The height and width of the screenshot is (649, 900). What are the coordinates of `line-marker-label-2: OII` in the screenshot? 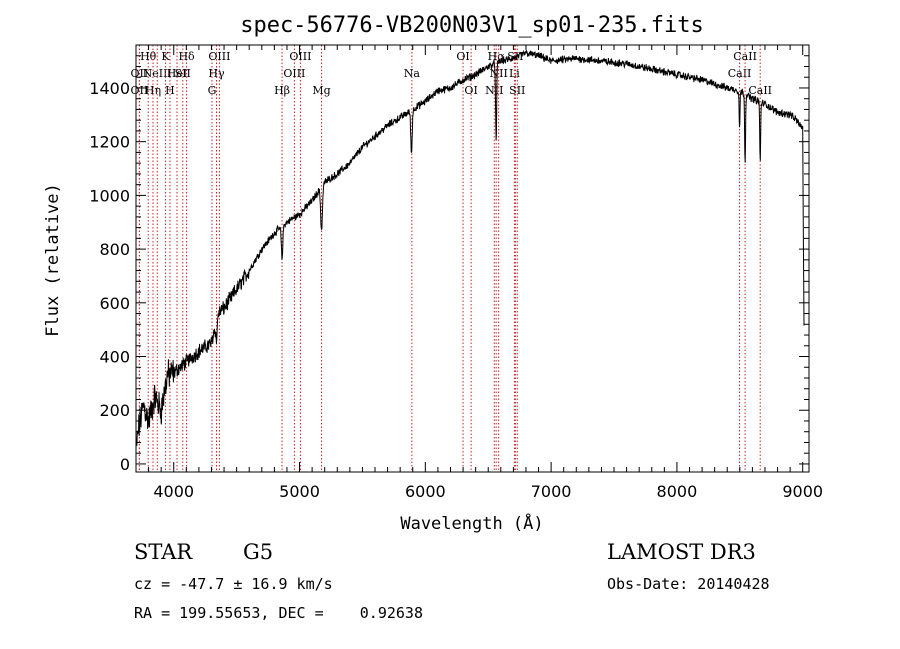 It's located at (140, 90).